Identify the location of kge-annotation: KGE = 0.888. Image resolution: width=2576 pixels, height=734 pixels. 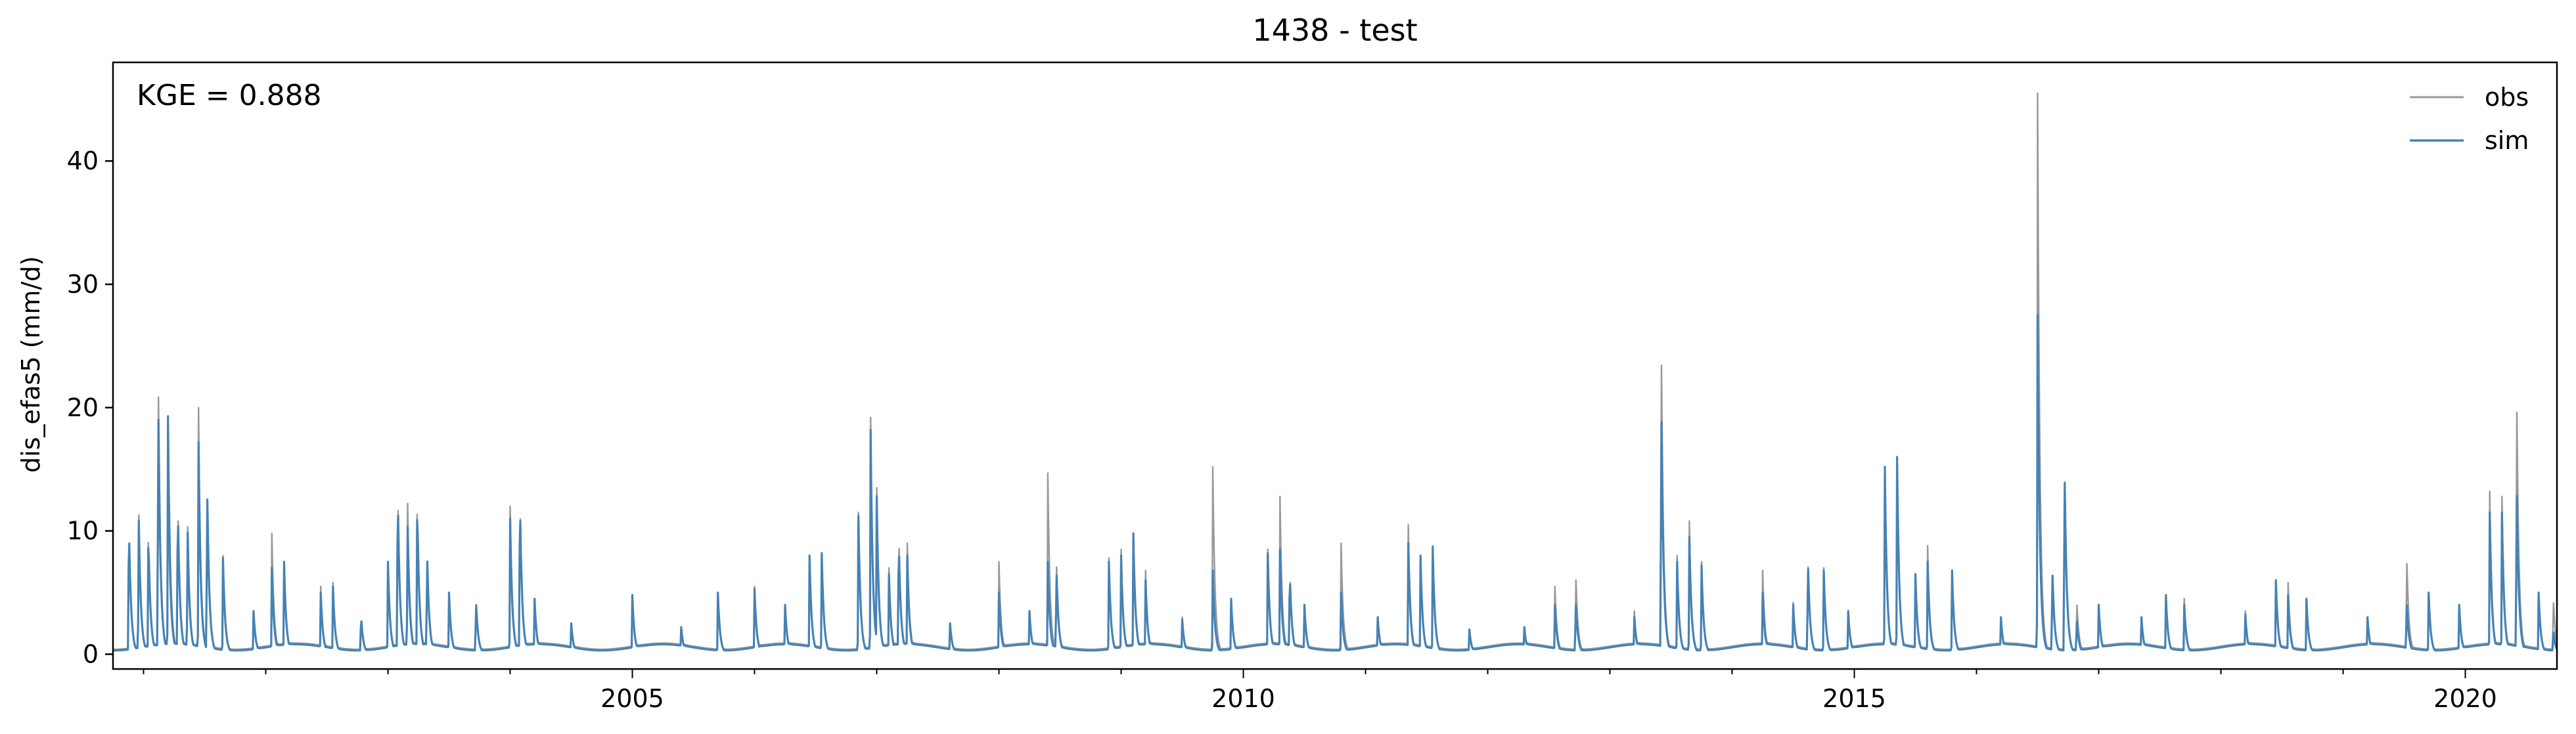
(229, 95).